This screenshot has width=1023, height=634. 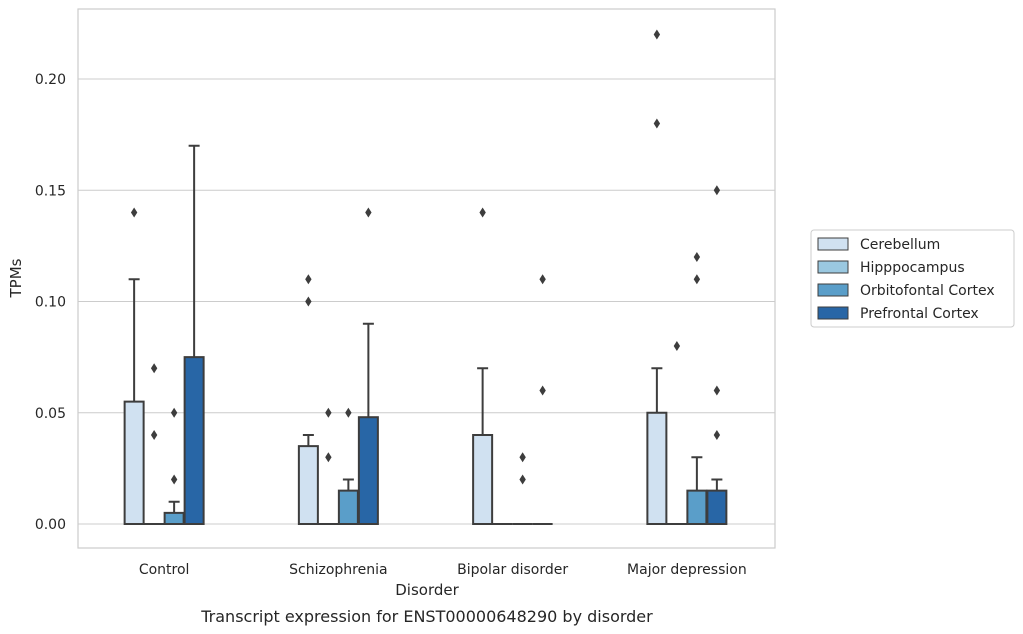 What do you see at coordinates (50, 414) in the screenshot?
I see `y-tick-label: 0.05` at bounding box center [50, 414].